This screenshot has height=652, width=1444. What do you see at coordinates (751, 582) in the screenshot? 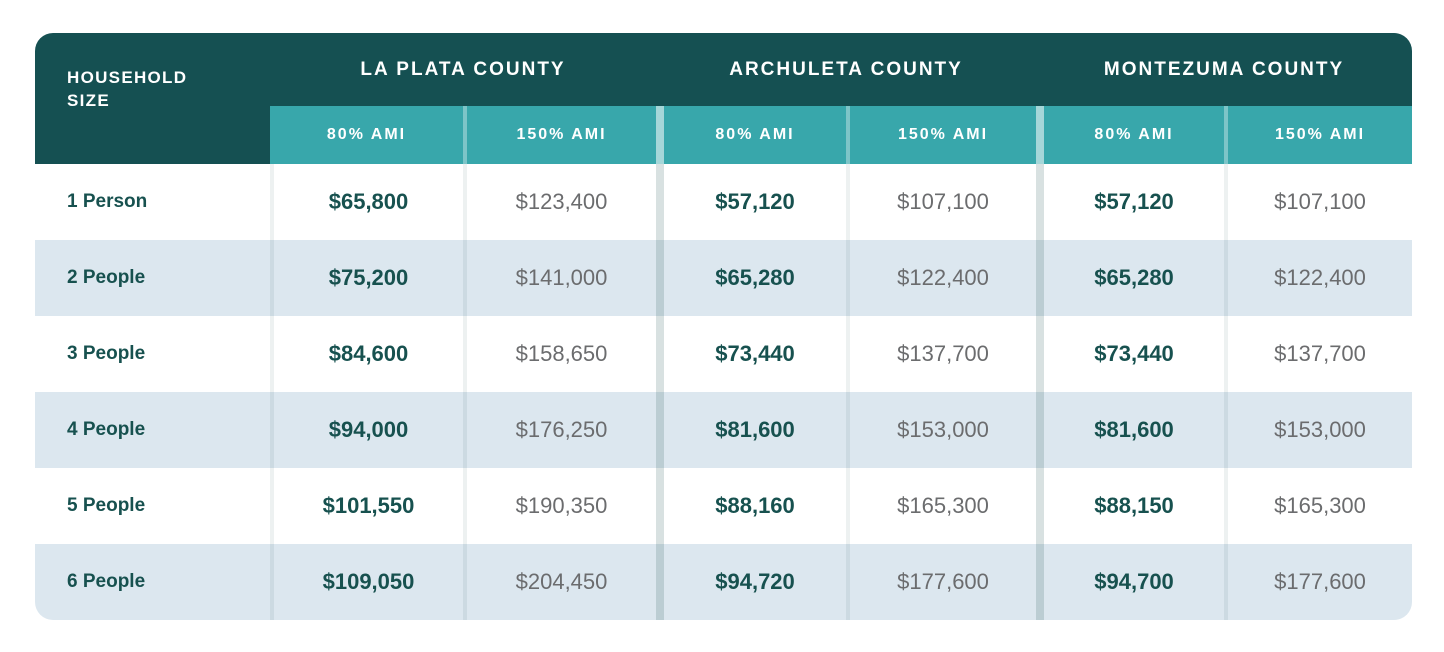
I see `value-cell-80-ami: $94,720` at bounding box center [751, 582].